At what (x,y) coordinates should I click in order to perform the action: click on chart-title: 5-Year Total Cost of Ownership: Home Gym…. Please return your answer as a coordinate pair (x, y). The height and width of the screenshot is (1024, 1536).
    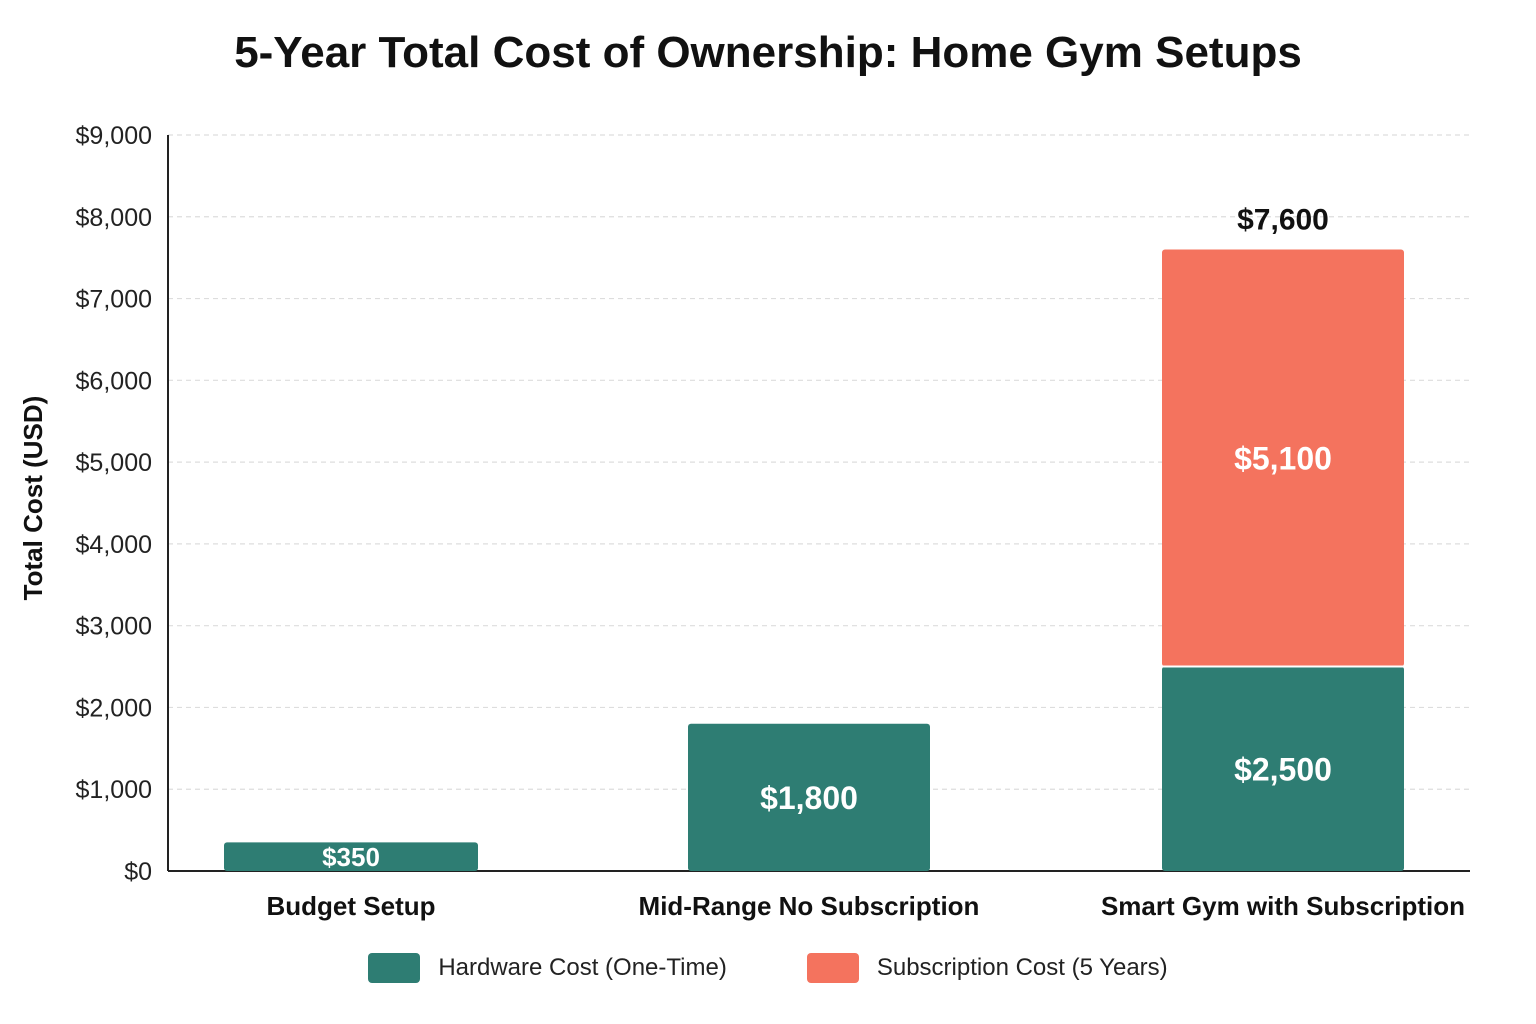
    Looking at the image, I should click on (768, 52).